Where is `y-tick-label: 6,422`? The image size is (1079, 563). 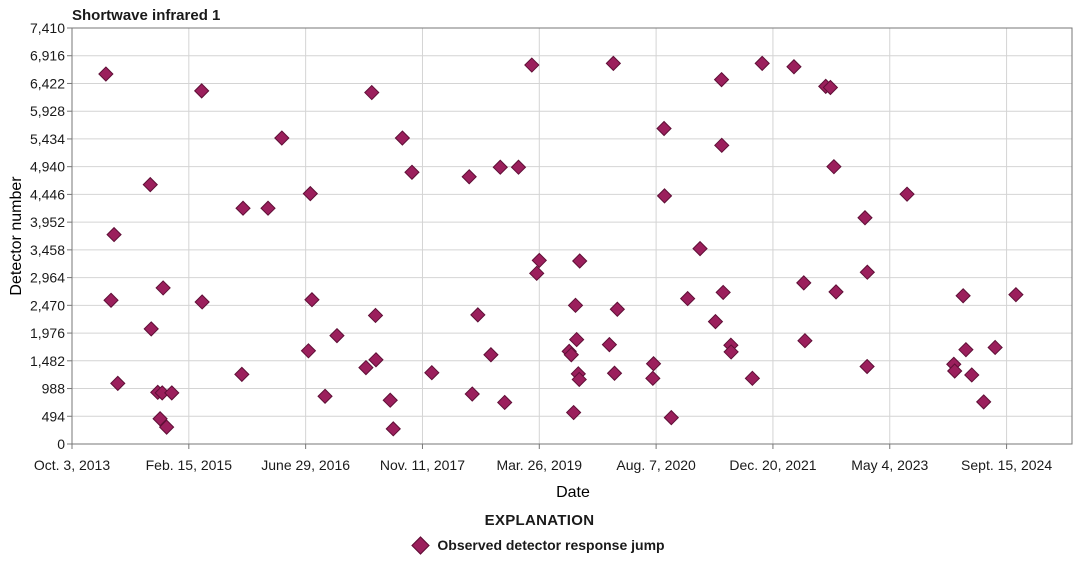 y-tick-label: 6,422 is located at coordinates (47, 83).